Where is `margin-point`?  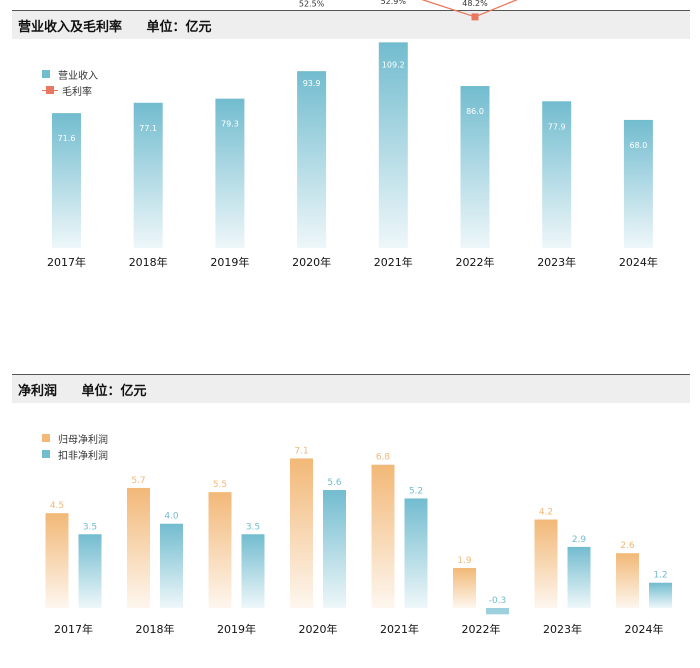
margin-point is located at coordinates (475, 17).